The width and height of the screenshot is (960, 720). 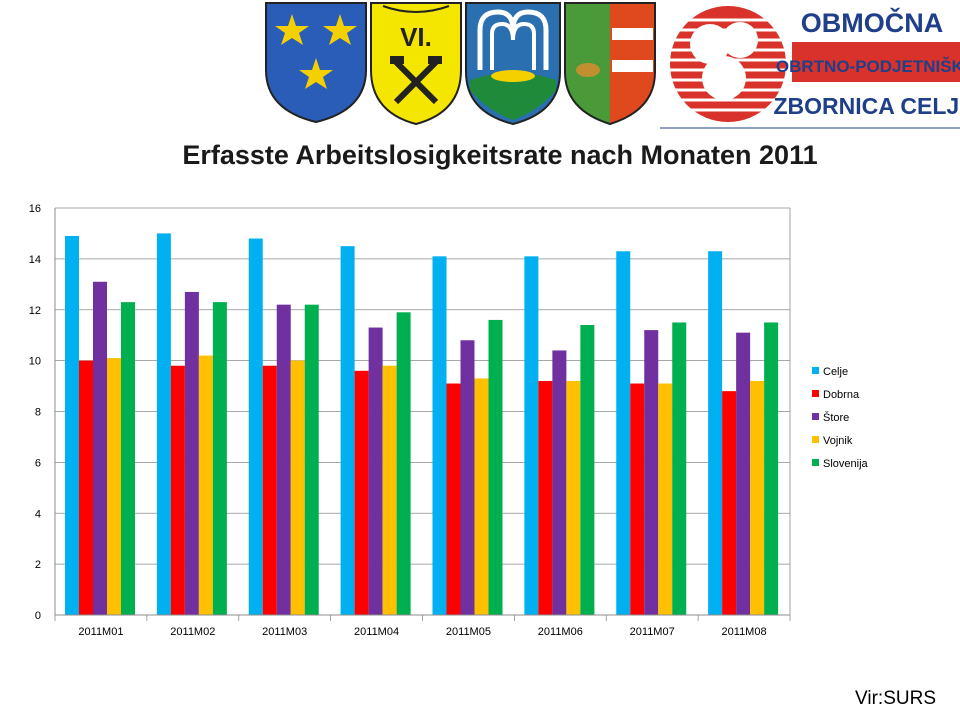 I want to click on x-tick-label: 2011M05, so click(x=468, y=632).